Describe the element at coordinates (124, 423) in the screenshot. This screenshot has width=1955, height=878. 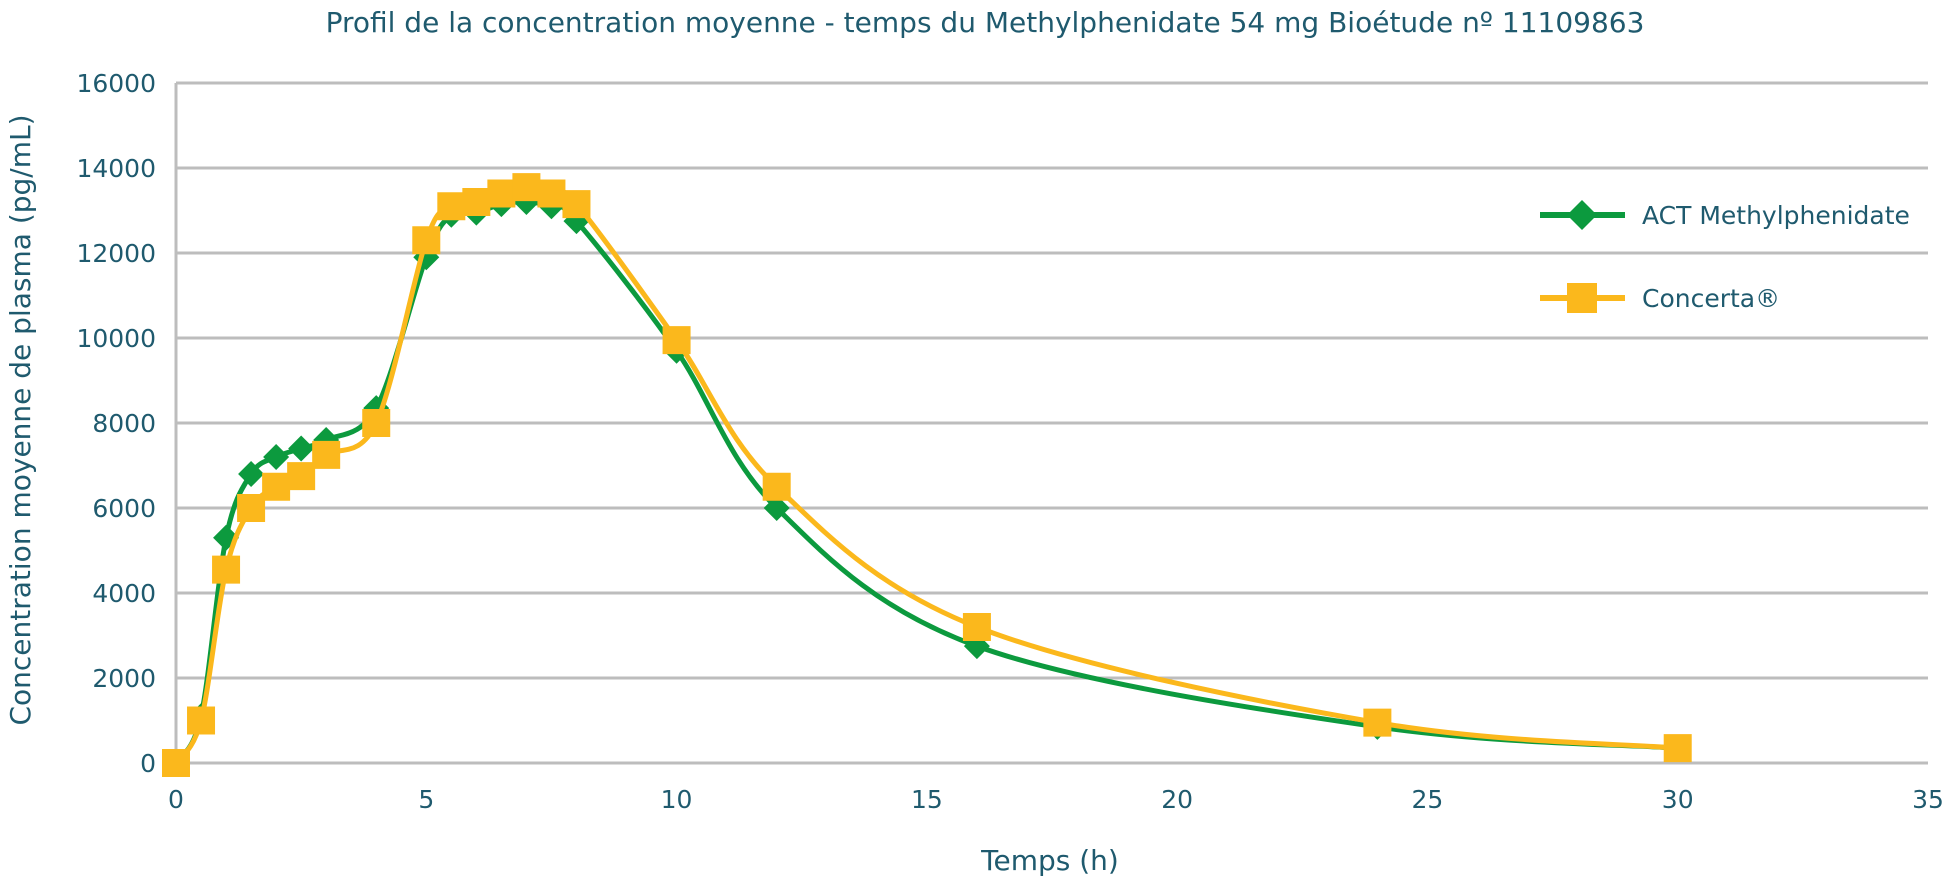
I see `y-tick-label: 8000` at that location.